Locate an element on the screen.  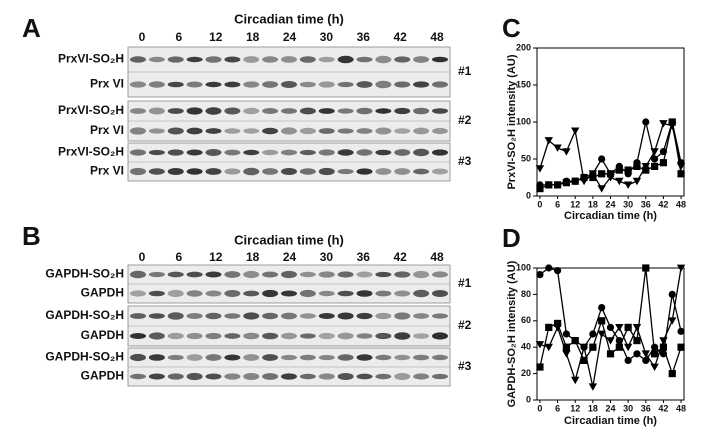
row-label: Prx VI is located at coordinates (107, 130).